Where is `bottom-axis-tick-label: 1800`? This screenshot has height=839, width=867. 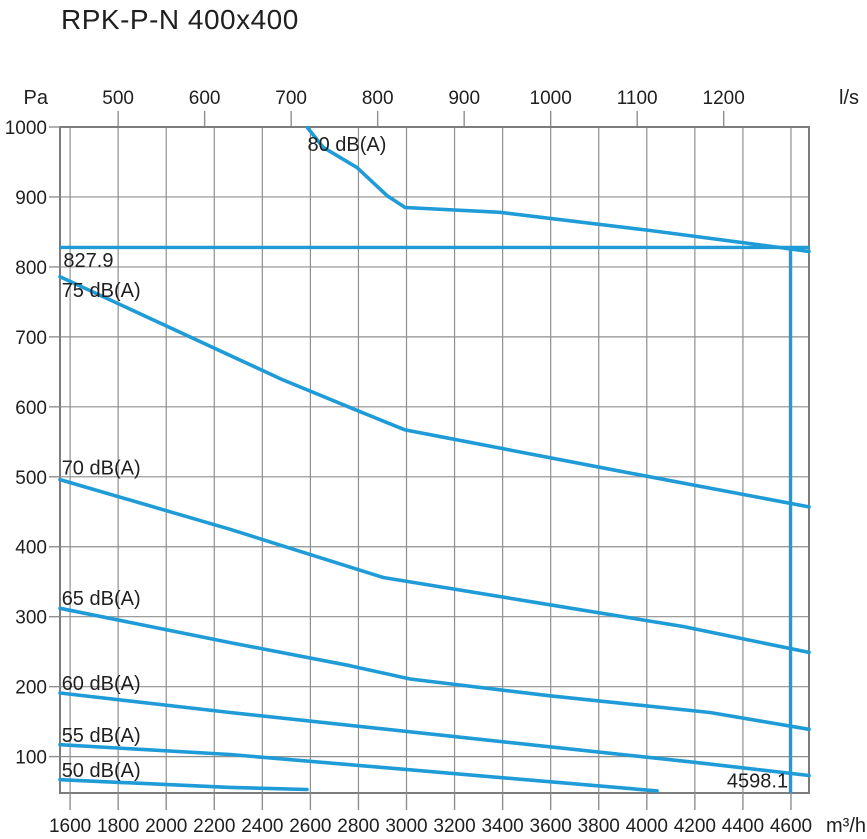 bottom-axis-tick-label: 1800 is located at coordinates (118, 826).